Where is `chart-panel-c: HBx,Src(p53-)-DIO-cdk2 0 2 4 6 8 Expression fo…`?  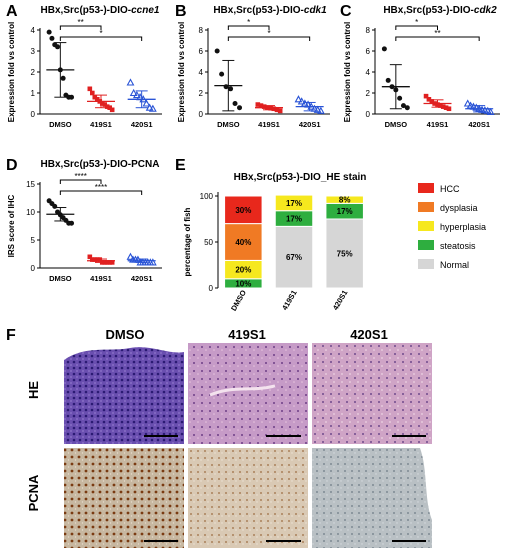
chart-panel-c: HBx,Src(p53-)-DIO-cdk2 0 2 4 6 8 Expression fo… is located at coordinates (421, 67).